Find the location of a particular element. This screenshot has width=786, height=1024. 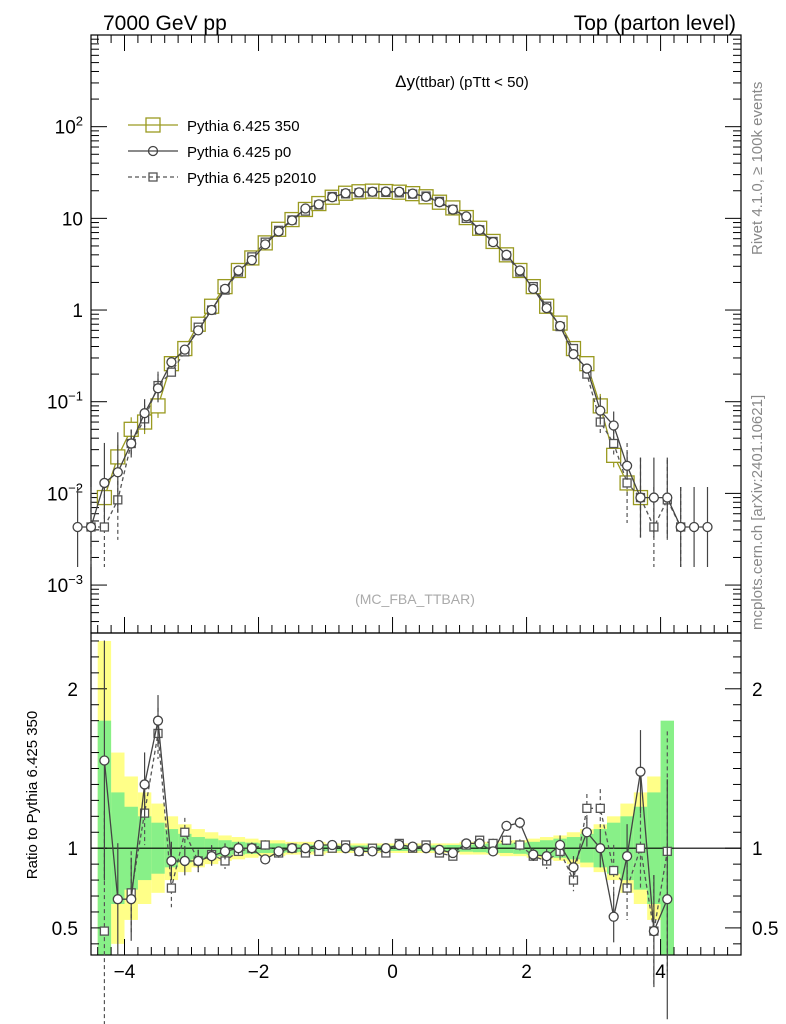

ratio-x-tick-label: 2 is located at coordinates (526, 972).